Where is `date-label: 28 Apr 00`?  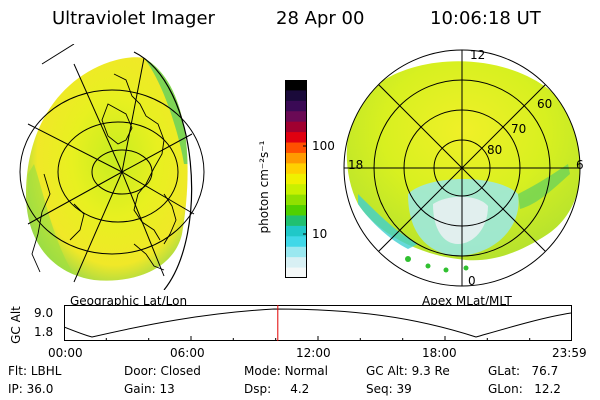 date-label: 28 Apr 00 is located at coordinates (320, 18).